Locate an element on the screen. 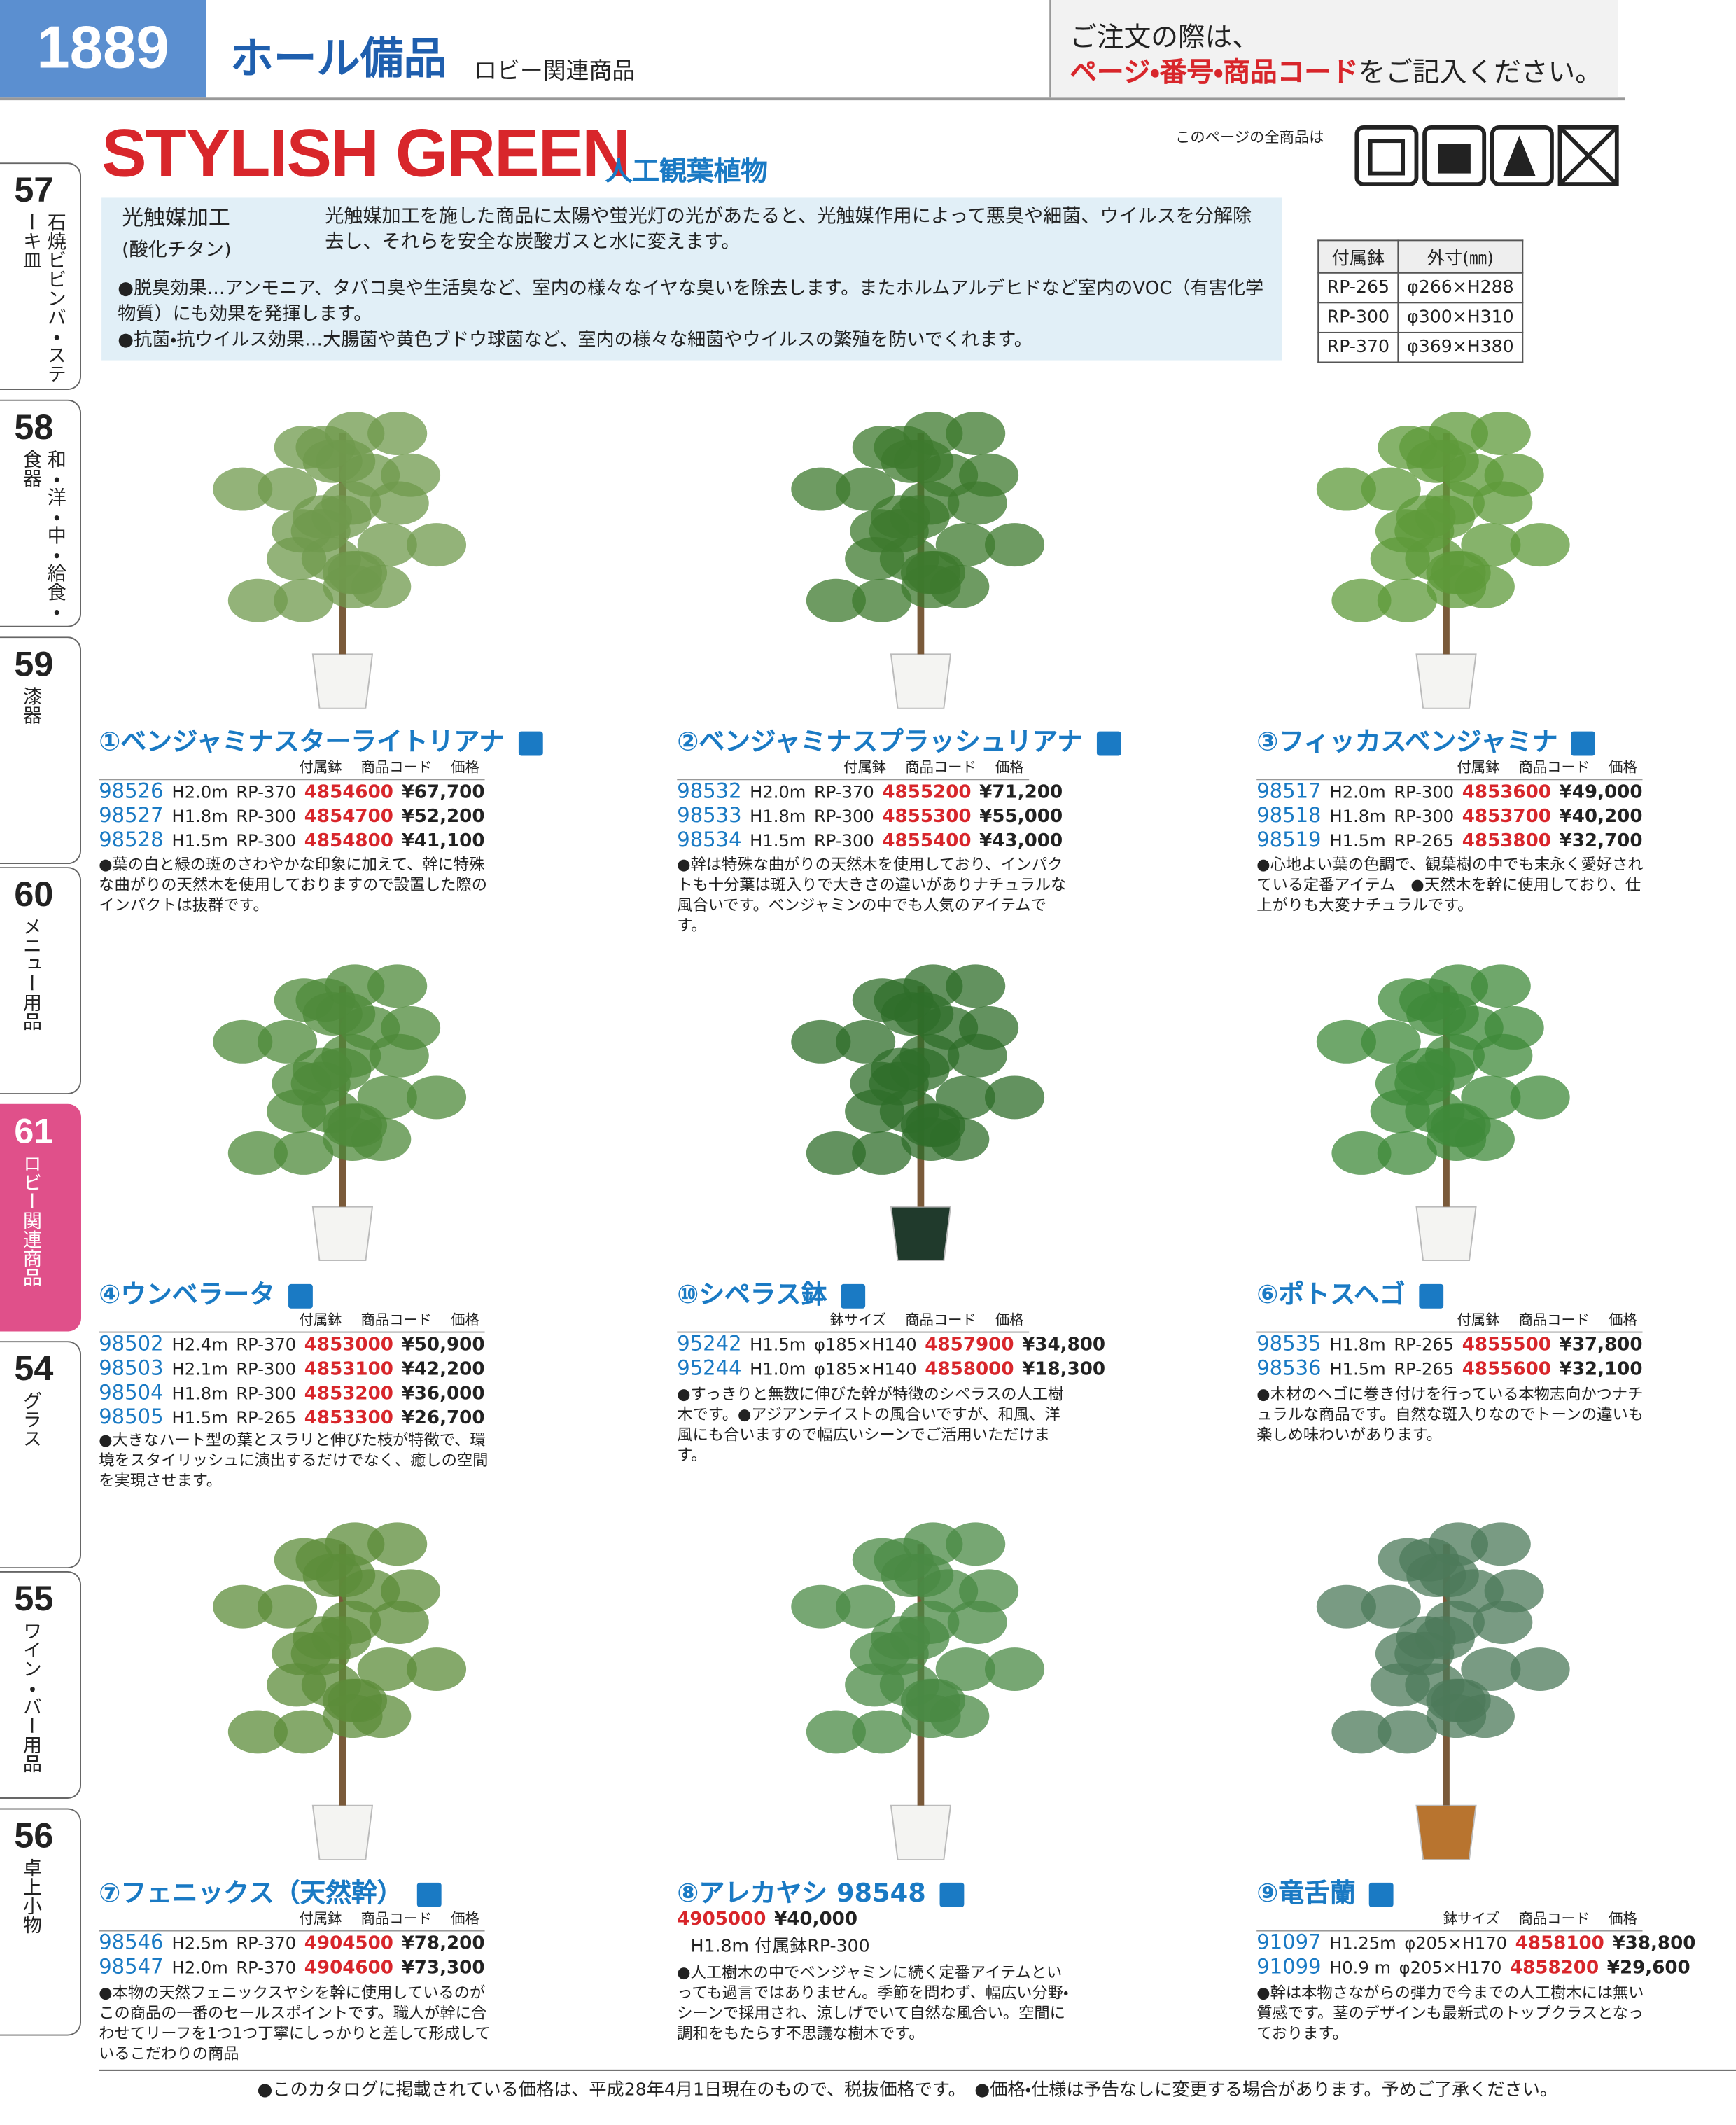 The image size is (1736, 2125). tab-label: 漆器 is located at coordinates (31, 705).